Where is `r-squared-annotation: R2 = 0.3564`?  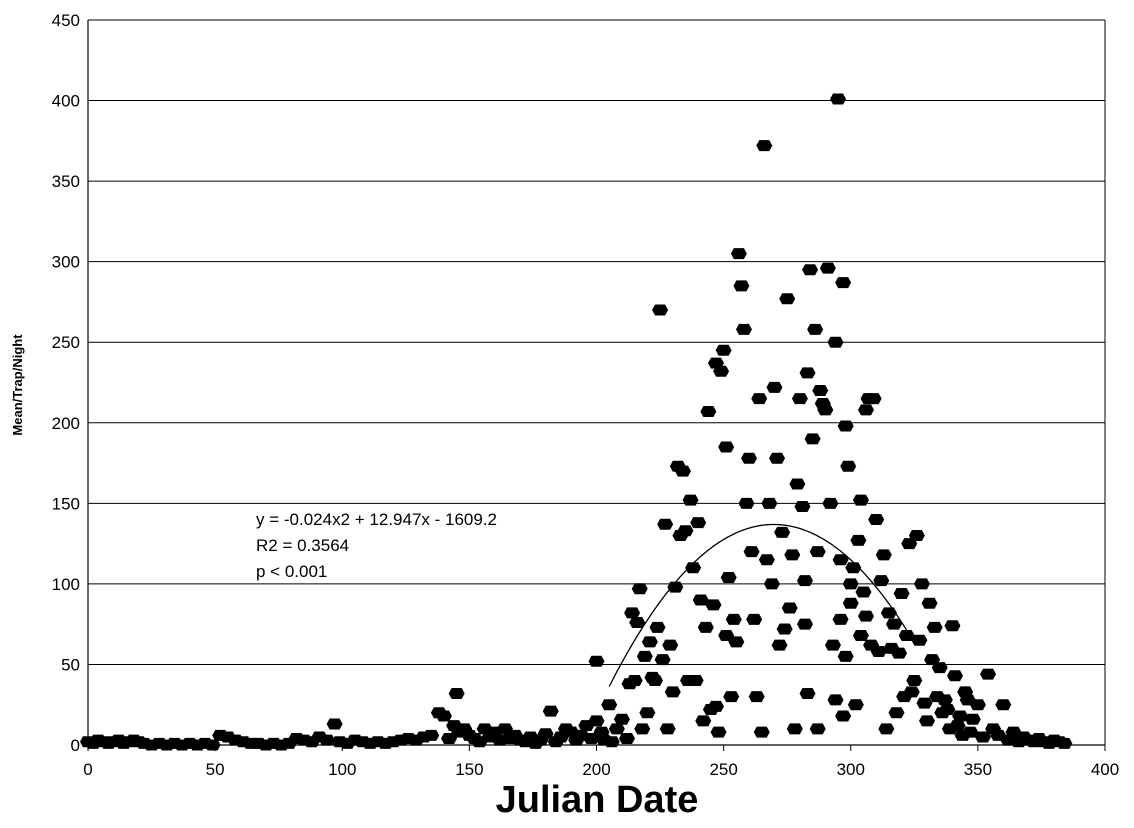 r-squared-annotation: R2 = 0.3564 is located at coordinates (302, 545).